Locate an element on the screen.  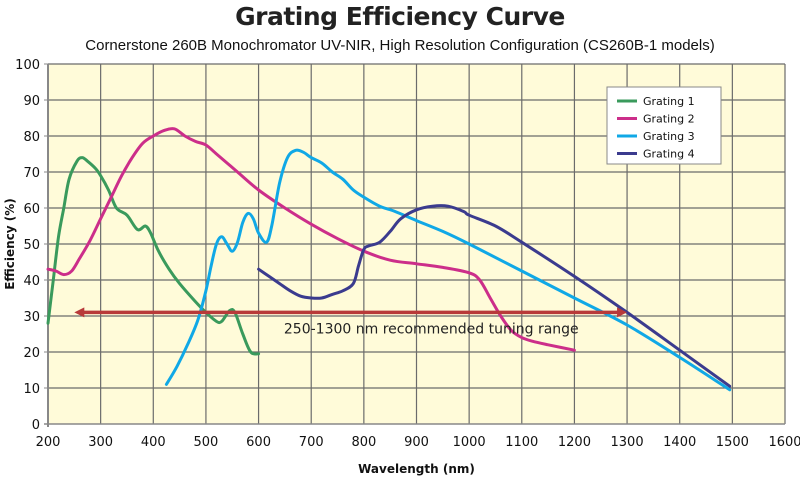
x-tick-label: 800 is located at coordinates (363, 442).